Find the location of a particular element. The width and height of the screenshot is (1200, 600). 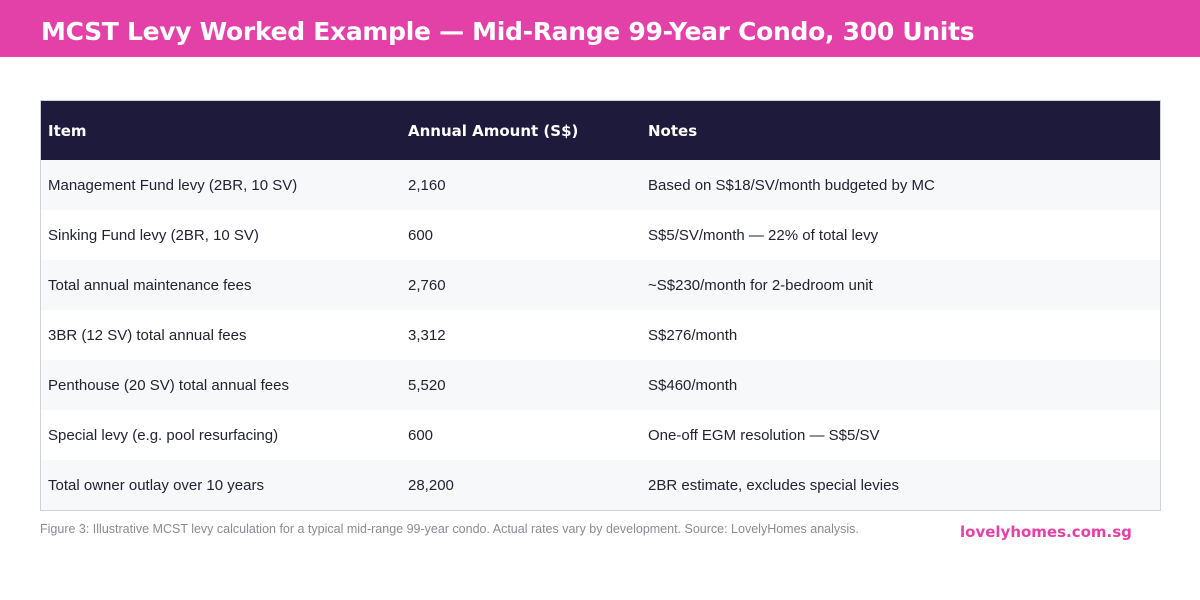

brand-link: lovelyhomes.com.sg is located at coordinates (1046, 532).